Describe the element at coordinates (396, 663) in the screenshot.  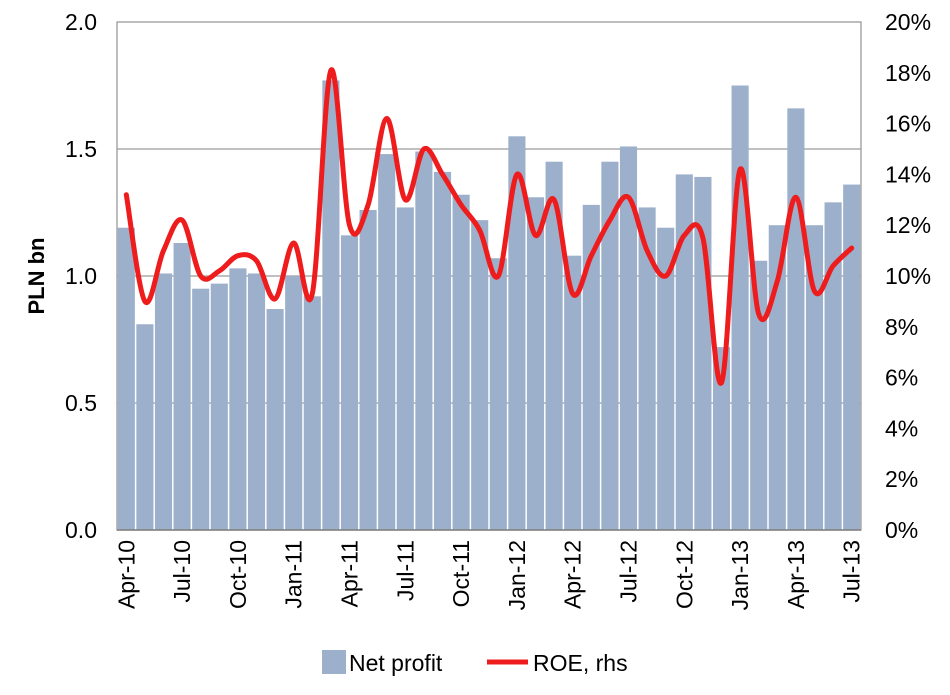
I see `legend-label-net-profit: Net profit` at that location.